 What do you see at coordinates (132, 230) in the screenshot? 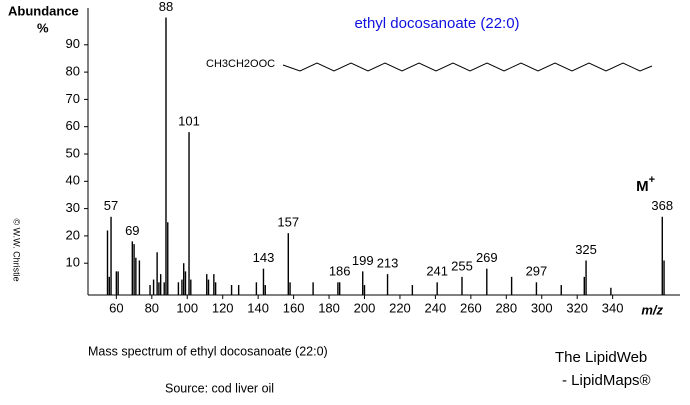
I see `peak-label: 69` at bounding box center [132, 230].